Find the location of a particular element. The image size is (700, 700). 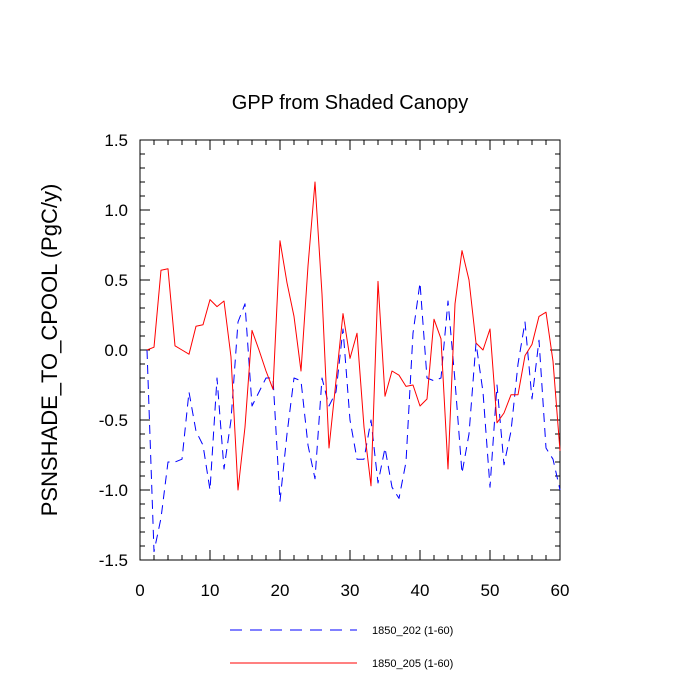

x-tick-label: 60 is located at coordinates (560, 590).